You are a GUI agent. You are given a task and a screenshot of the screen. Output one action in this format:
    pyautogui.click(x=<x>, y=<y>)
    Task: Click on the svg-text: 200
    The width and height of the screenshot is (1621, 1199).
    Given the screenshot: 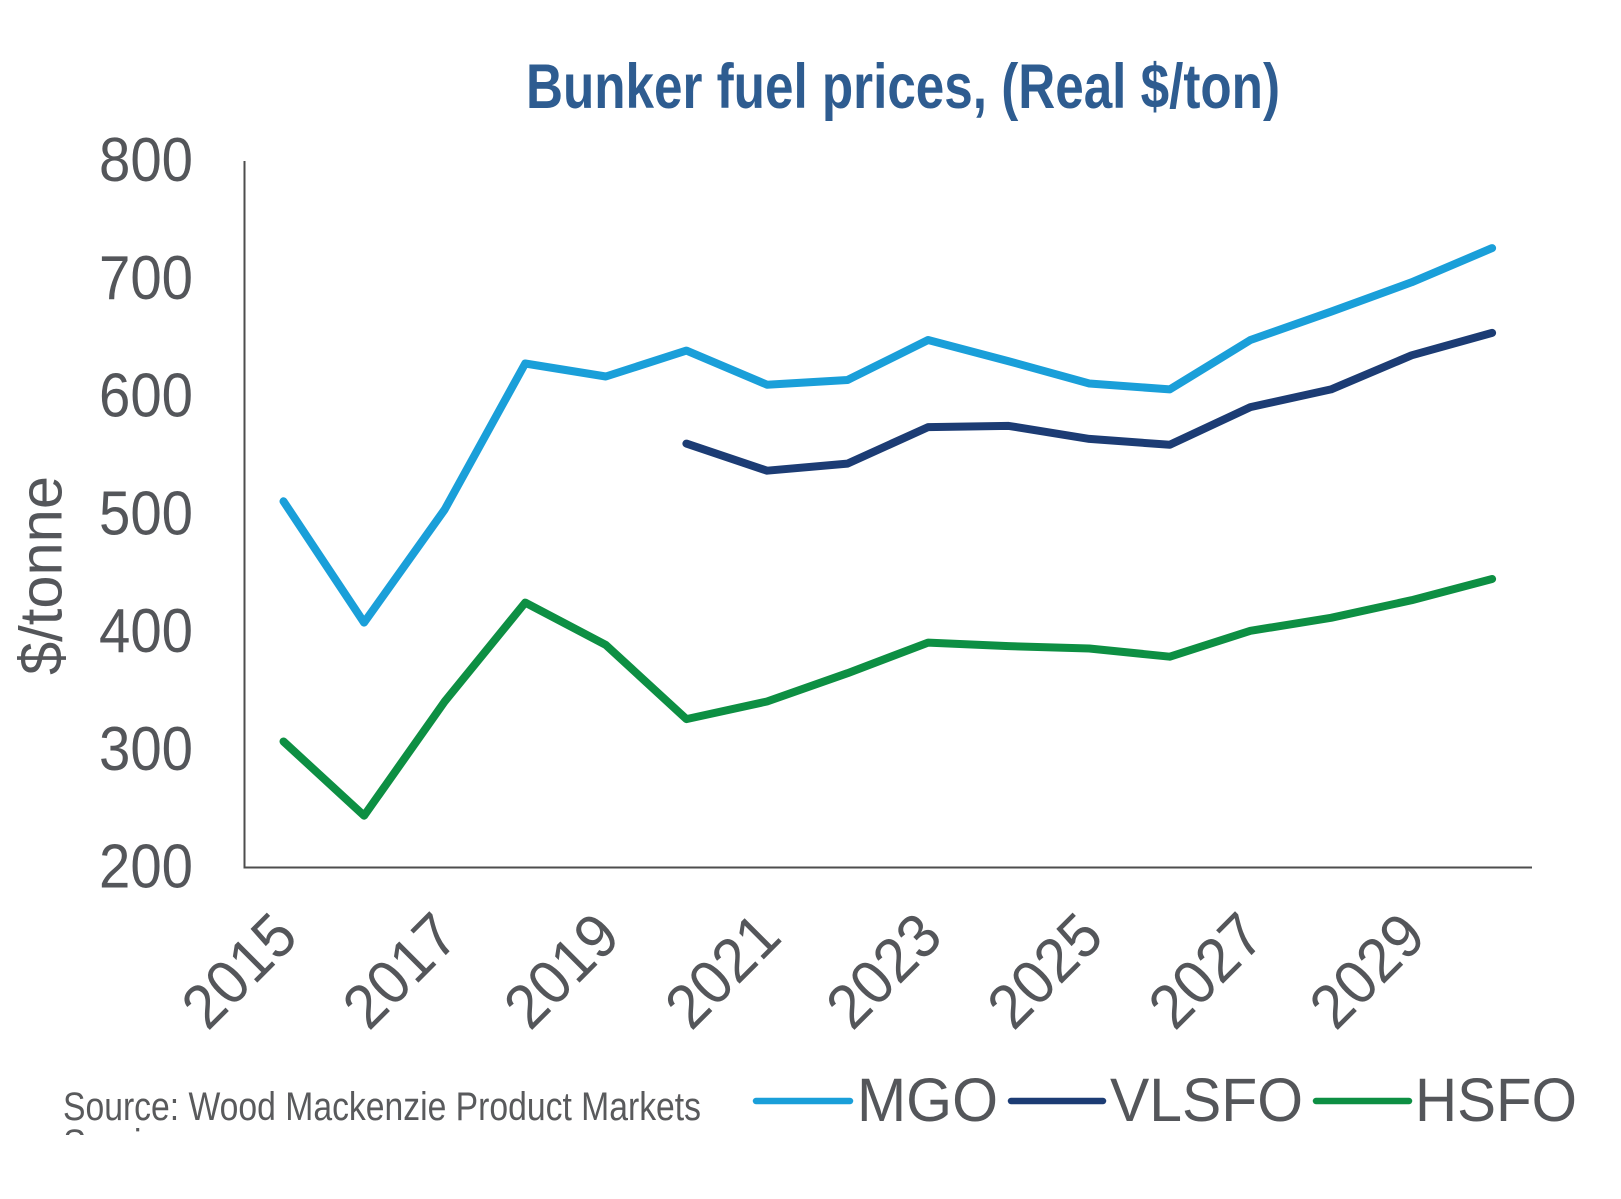 What is the action you would take?
    pyautogui.click(x=146, y=867)
    